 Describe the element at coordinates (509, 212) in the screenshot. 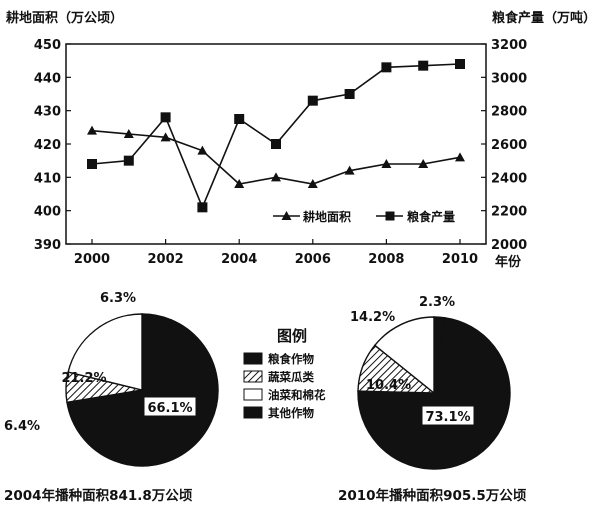

I see `right-tick-label: 2200` at that location.